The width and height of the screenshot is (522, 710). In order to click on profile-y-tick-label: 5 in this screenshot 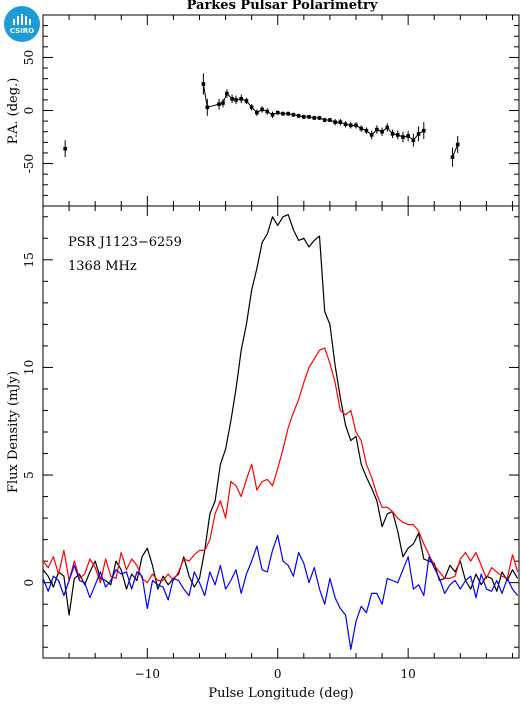, I will do `click(29, 475)`.